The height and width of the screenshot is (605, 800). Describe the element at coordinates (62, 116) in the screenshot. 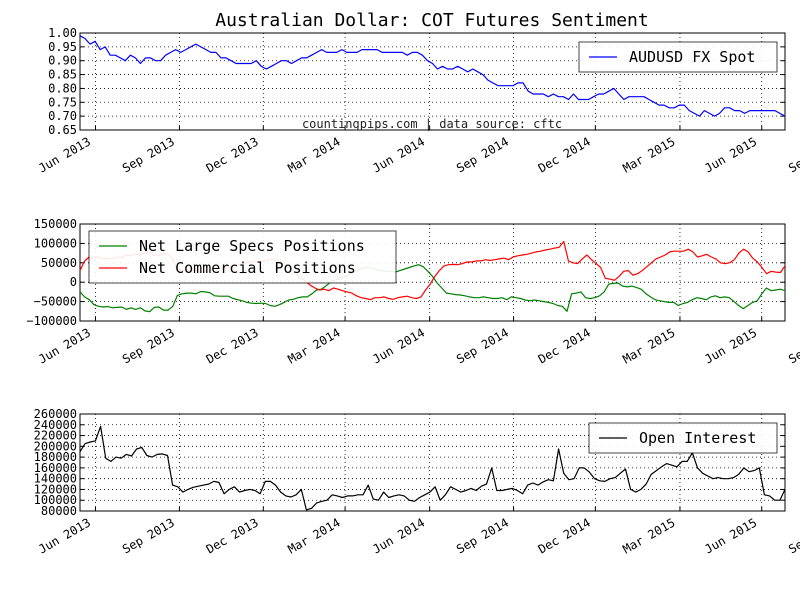

I see `y-tick-label: 0.70` at that location.